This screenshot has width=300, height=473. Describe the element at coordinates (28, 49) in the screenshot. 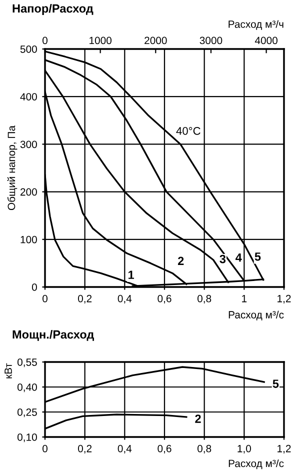

I see `y-tick-label: 500` at that location.